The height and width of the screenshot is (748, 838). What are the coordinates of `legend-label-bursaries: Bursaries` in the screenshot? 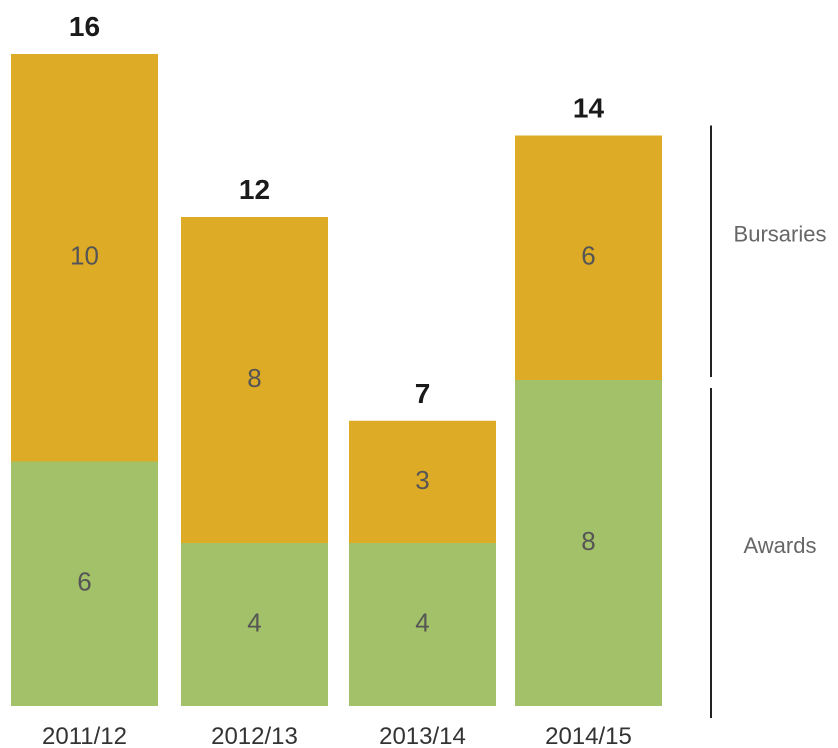 It's located at (780, 234).